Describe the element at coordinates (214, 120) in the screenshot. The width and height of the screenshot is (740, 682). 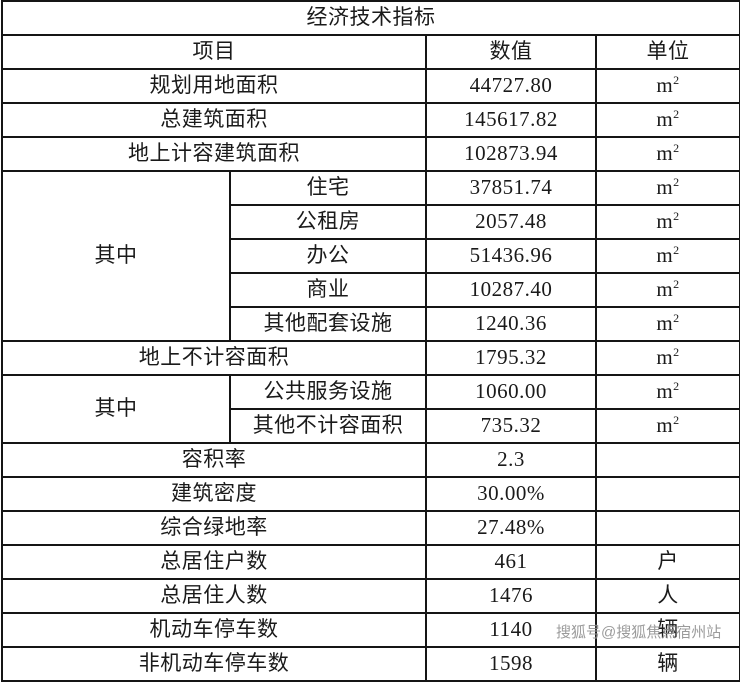
I see `row-label: 总建筑面积` at that location.